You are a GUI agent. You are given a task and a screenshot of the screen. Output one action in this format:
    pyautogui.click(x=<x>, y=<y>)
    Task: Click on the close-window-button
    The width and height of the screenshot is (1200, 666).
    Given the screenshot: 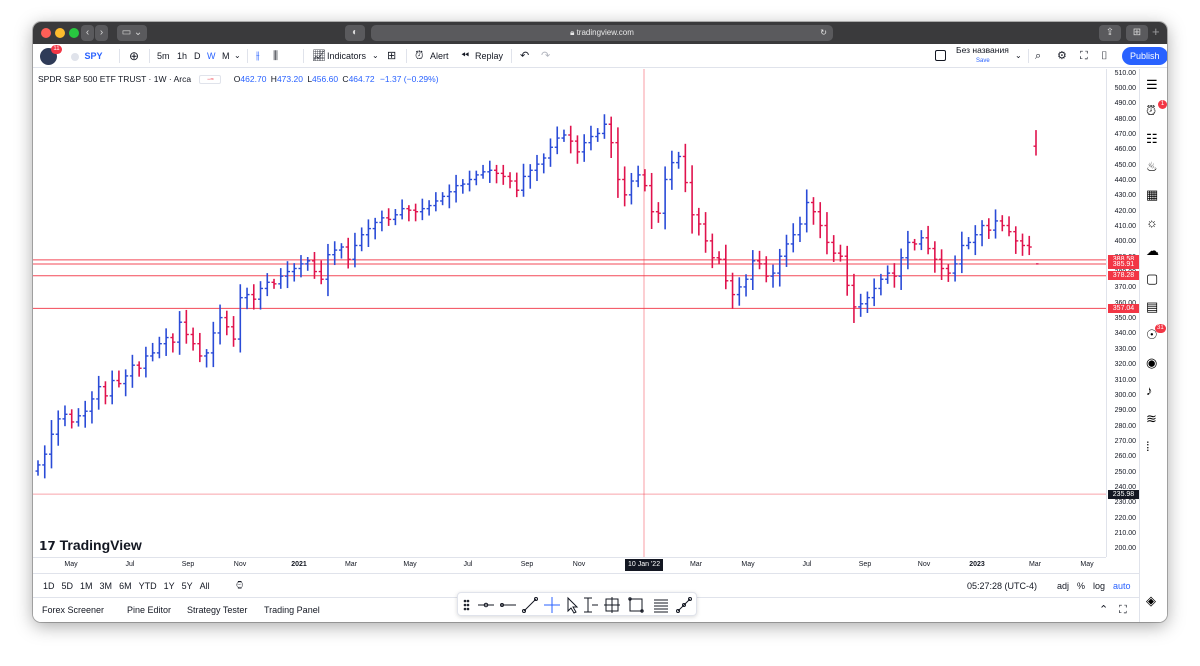 What is the action you would take?
    pyautogui.click(x=46, y=33)
    